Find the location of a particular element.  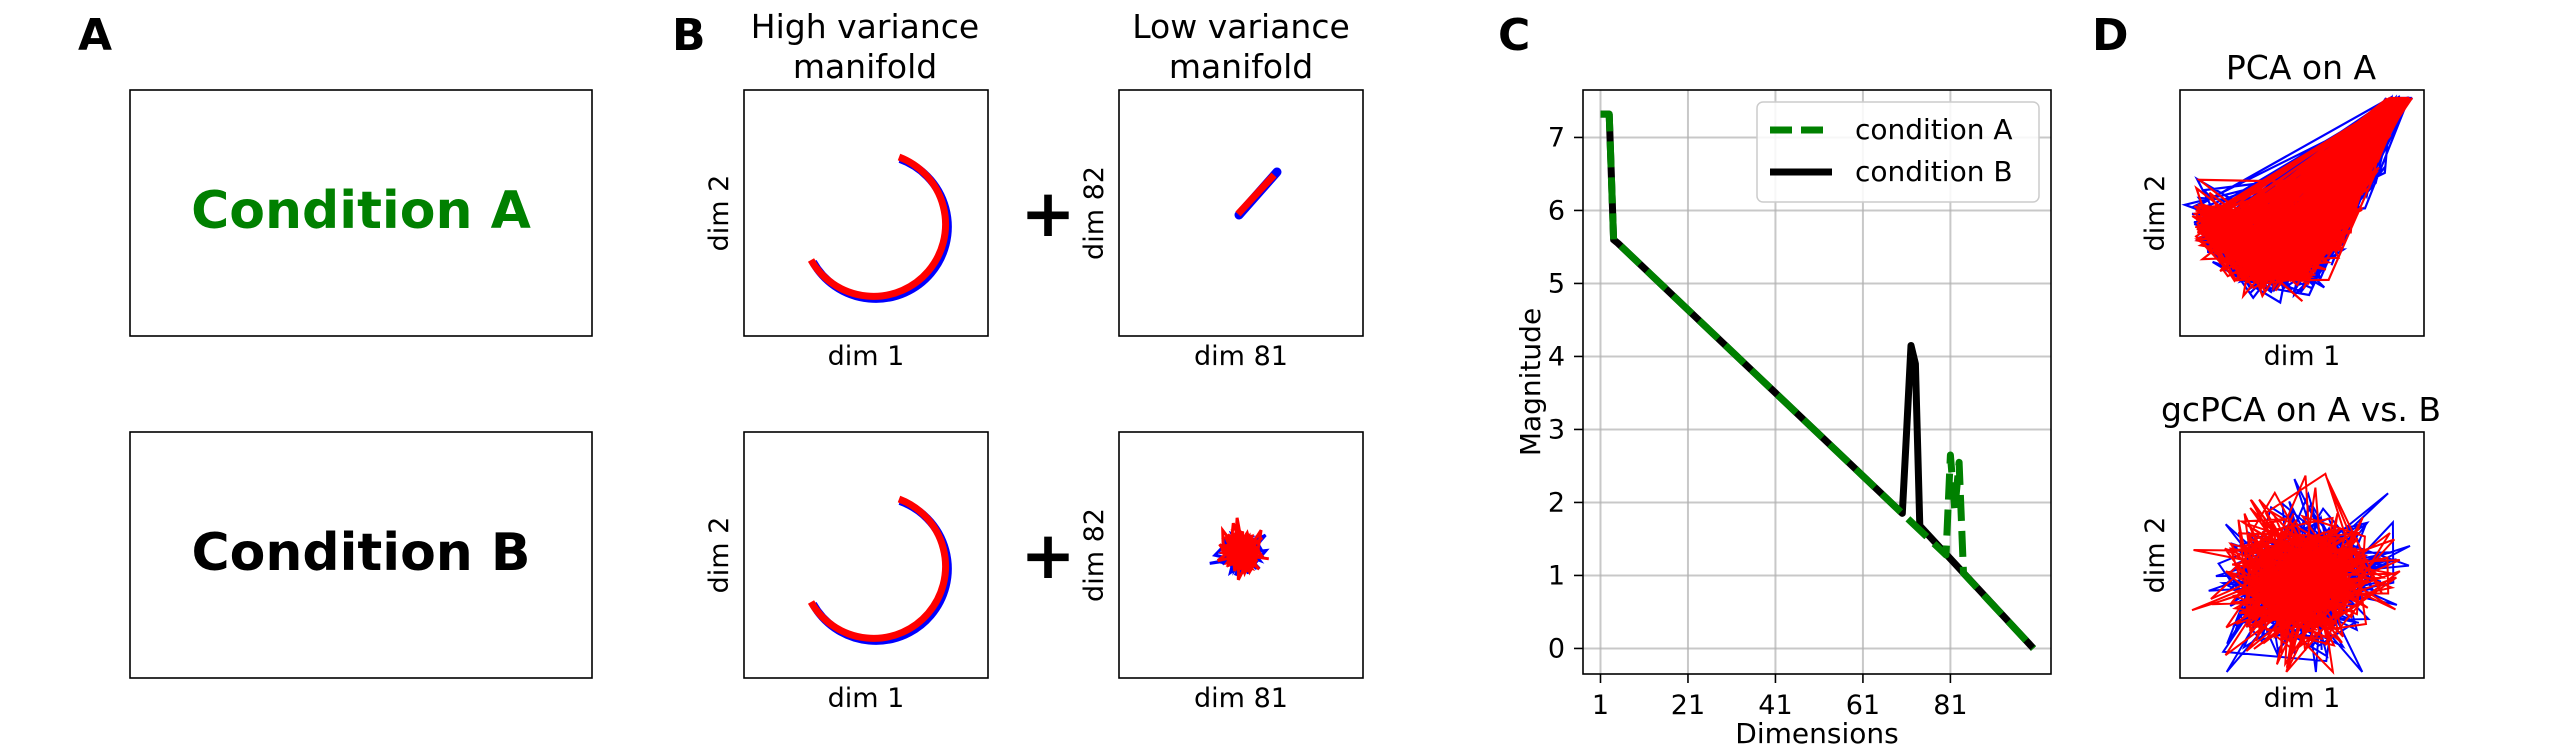

chart-grid is located at coordinates (1817, 382).